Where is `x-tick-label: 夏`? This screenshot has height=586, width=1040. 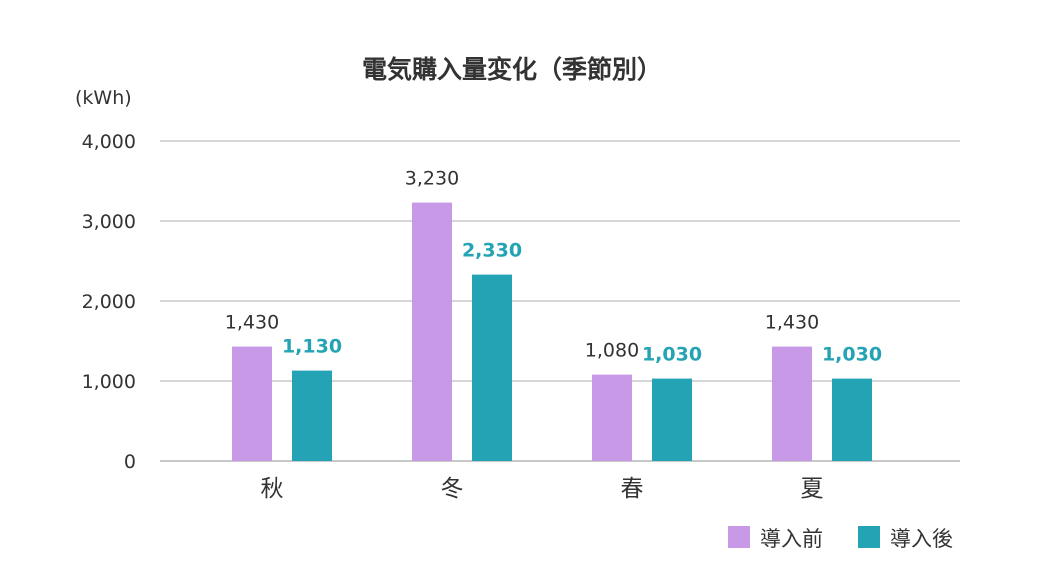
x-tick-label: 夏 is located at coordinates (812, 489).